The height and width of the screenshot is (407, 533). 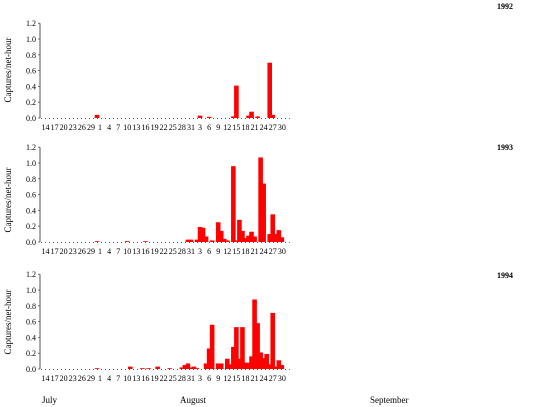 What do you see at coordinates (245, 378) in the screenshot?
I see `x-tick-label: 18` at bounding box center [245, 378].